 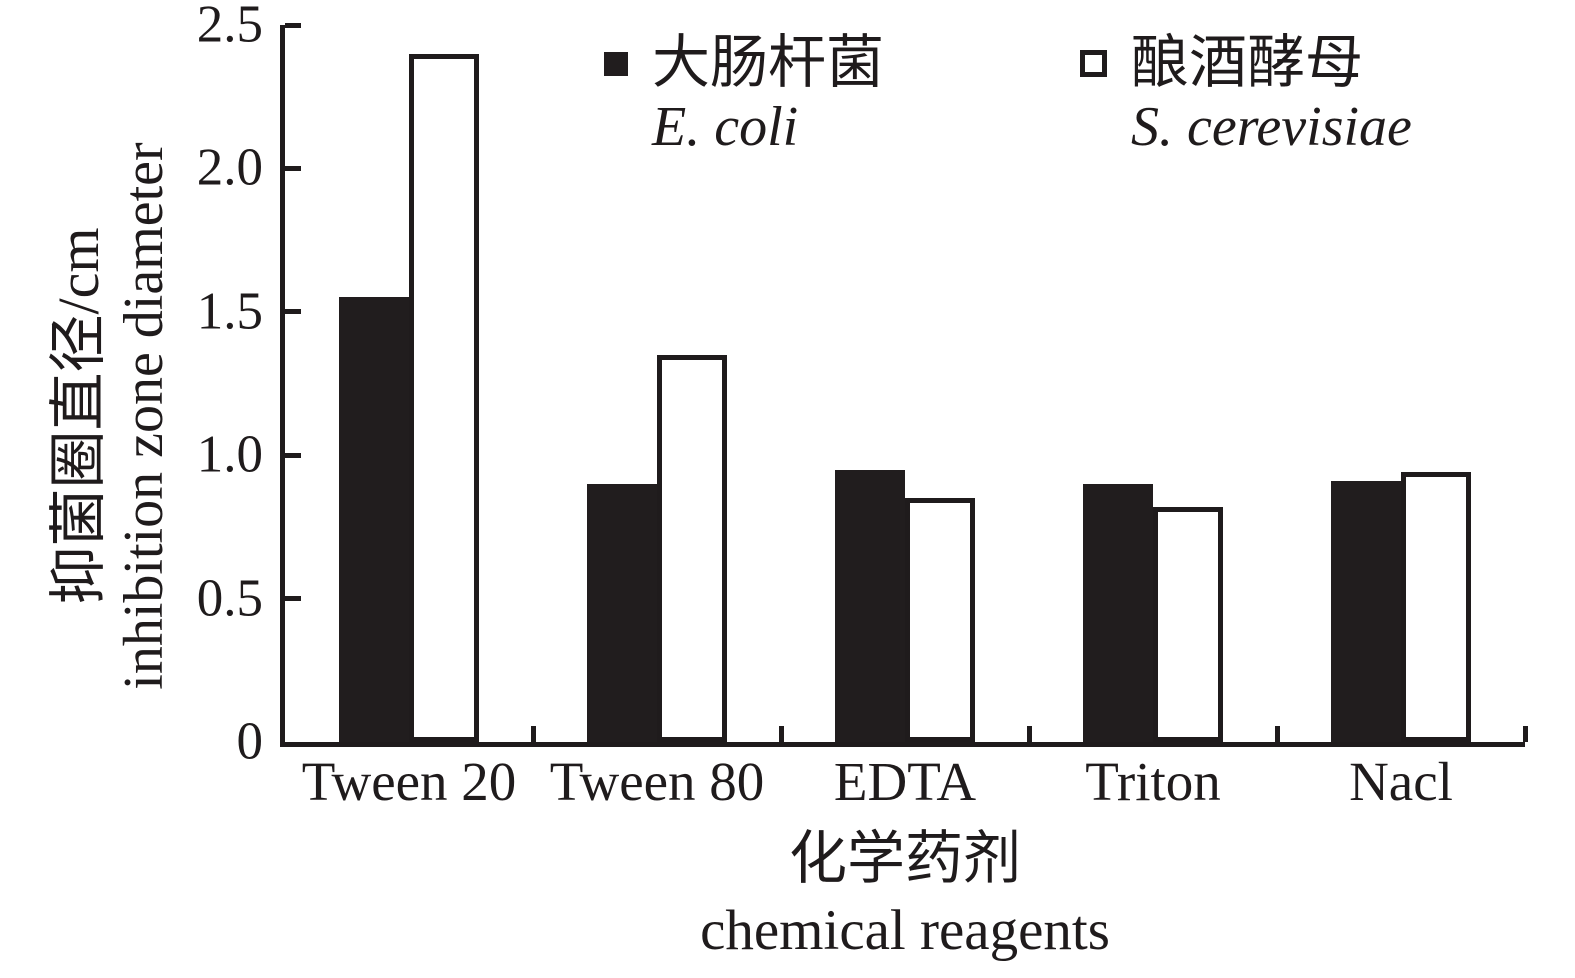 What do you see at coordinates (1401, 781) in the screenshot?
I see `category-label-nacl: Nacl` at bounding box center [1401, 781].